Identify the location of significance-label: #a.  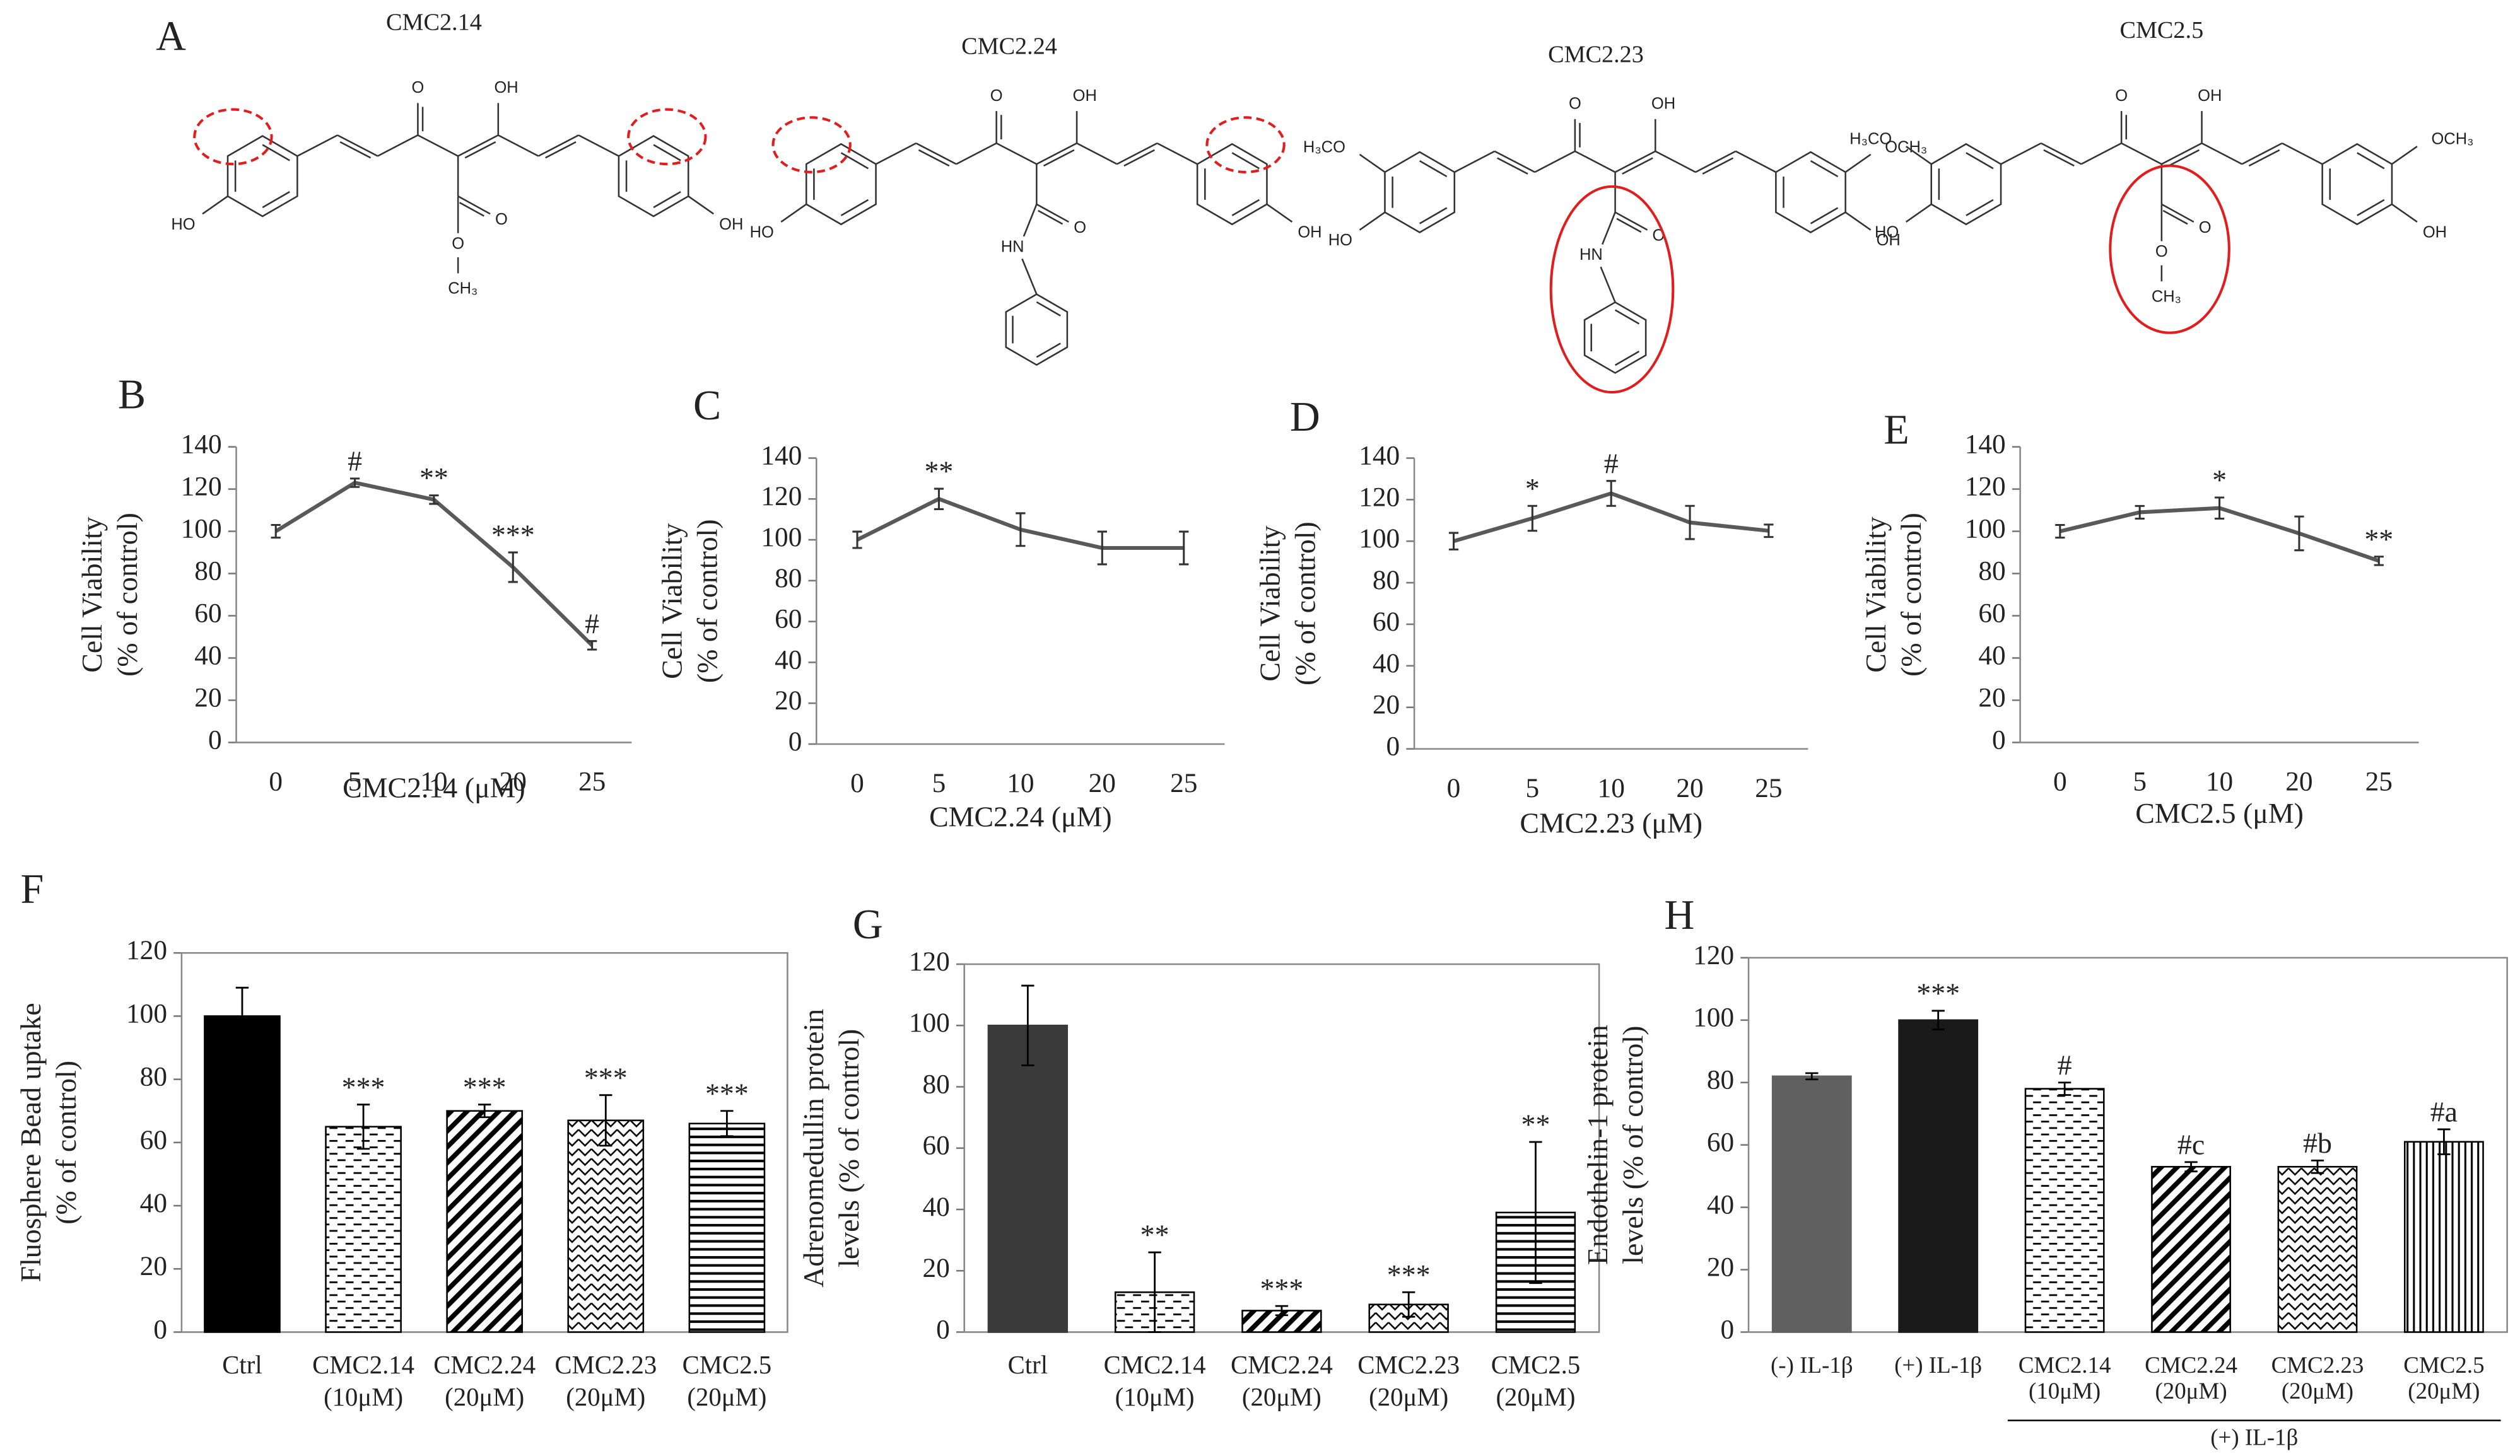
(2444, 1112).